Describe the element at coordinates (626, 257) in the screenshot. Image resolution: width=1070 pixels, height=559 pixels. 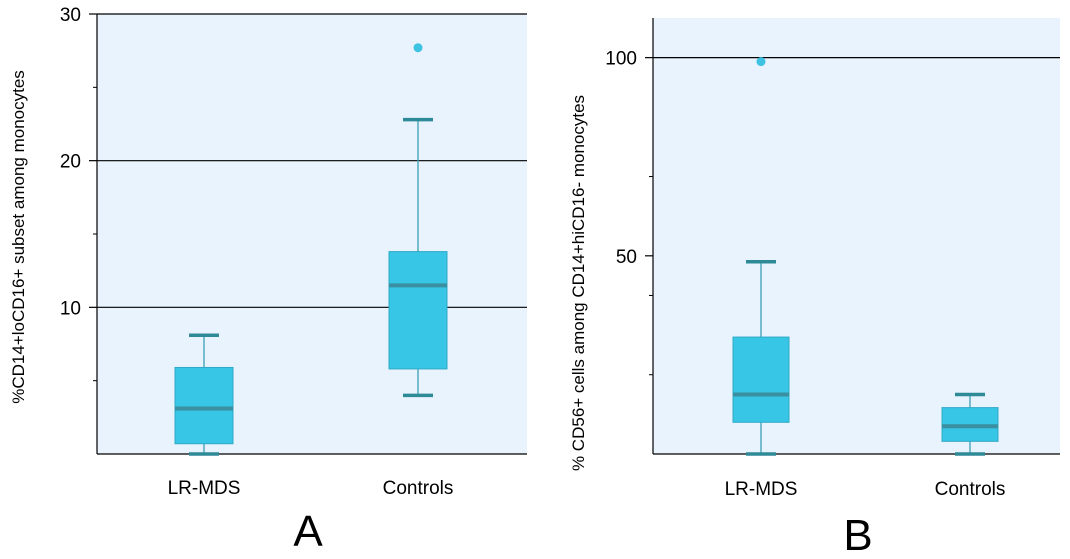
I see `y-tick-label: 50` at that location.